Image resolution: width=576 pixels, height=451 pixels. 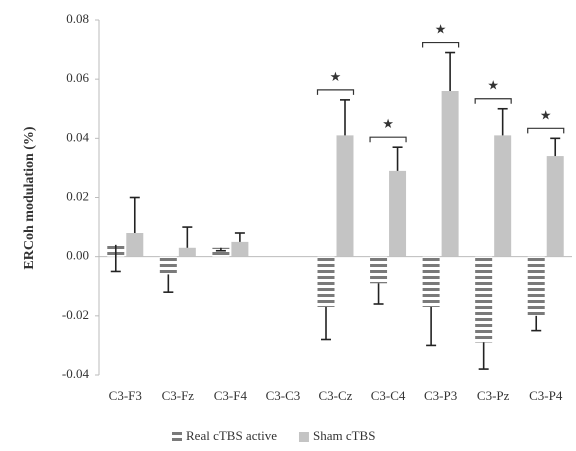 What do you see at coordinates (29, 197) in the screenshot?
I see `y-axis-label: ERCoh modulation (%)` at bounding box center [29, 197].